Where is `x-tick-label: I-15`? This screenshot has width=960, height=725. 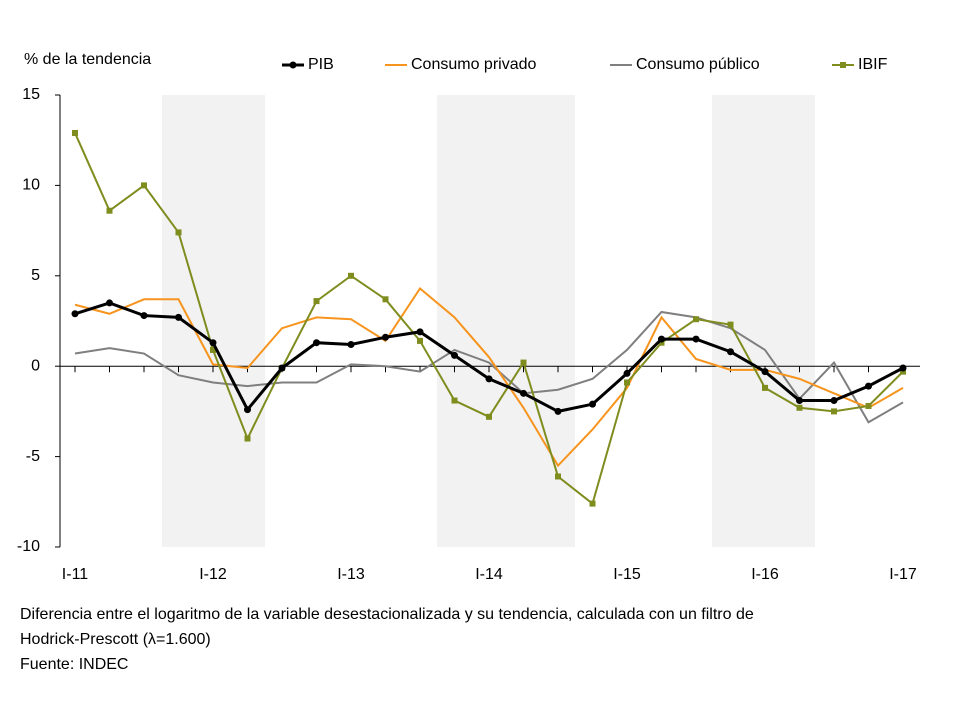 x-tick-label: I-15 is located at coordinates (627, 574).